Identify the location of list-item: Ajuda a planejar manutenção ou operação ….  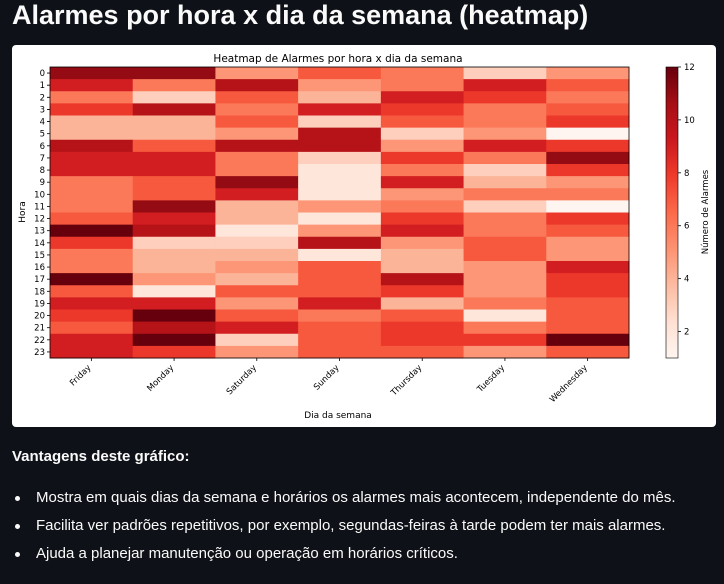
(362, 554).